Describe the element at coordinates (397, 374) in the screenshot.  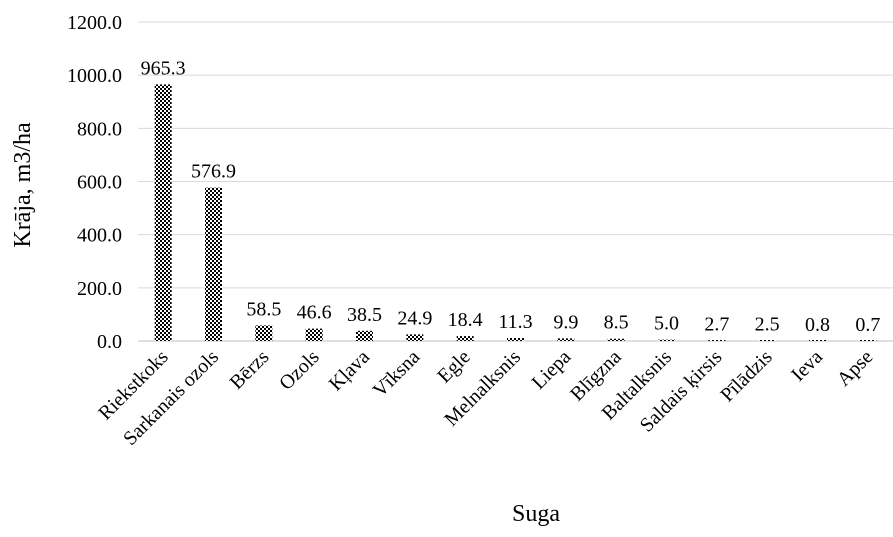
I see `x-tick-label: Vīksna` at that location.